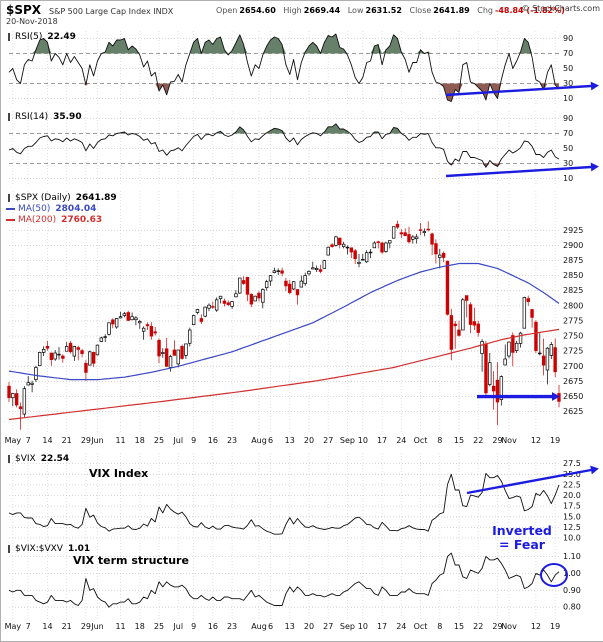 This screenshot has width=603, height=642. What do you see at coordinates (383, 10) in the screenshot?
I see `low-value: 2631.52` at bounding box center [383, 10].